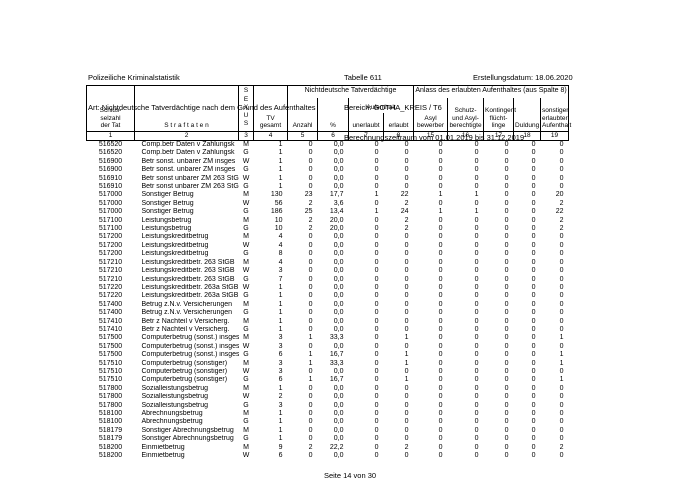 The height and width of the screenshot is (495, 700). Describe the element at coordinates (110, 380) in the screenshot. I see `key-cell: 517510` at that location.